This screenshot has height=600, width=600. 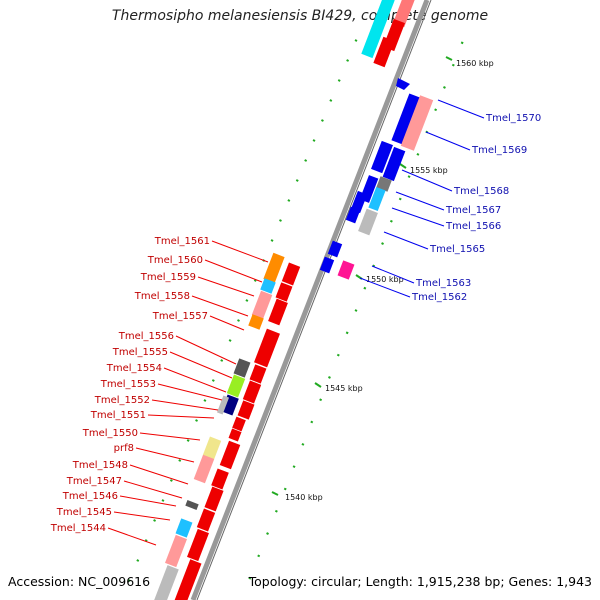 What do you see at coordinates (78, 528) in the screenshot?
I see `gene-label: Tmel_1544` at bounding box center [78, 528].